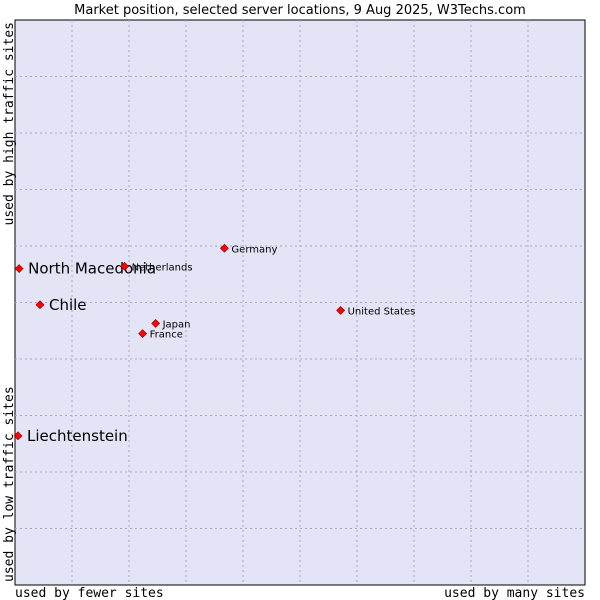  I want to click on point-united-states: United States, so click(376, 311).